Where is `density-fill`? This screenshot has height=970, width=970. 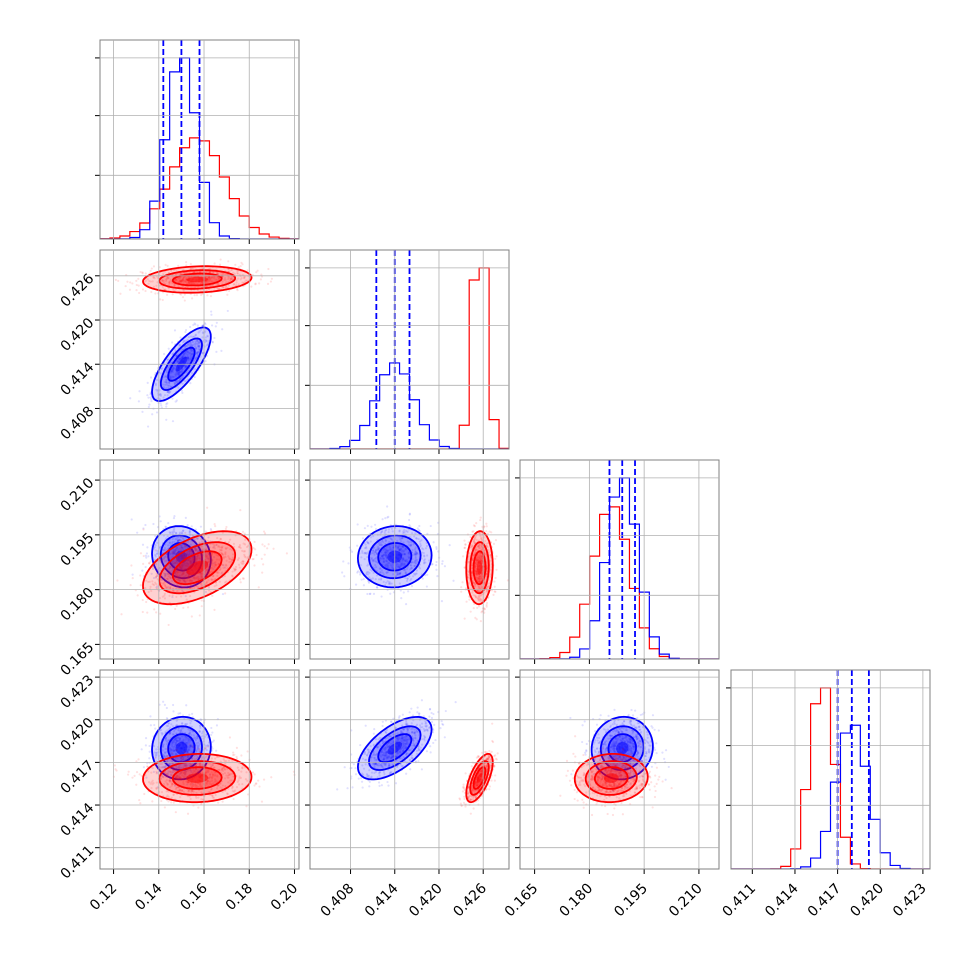
density-fill is located at coordinates (197, 567).